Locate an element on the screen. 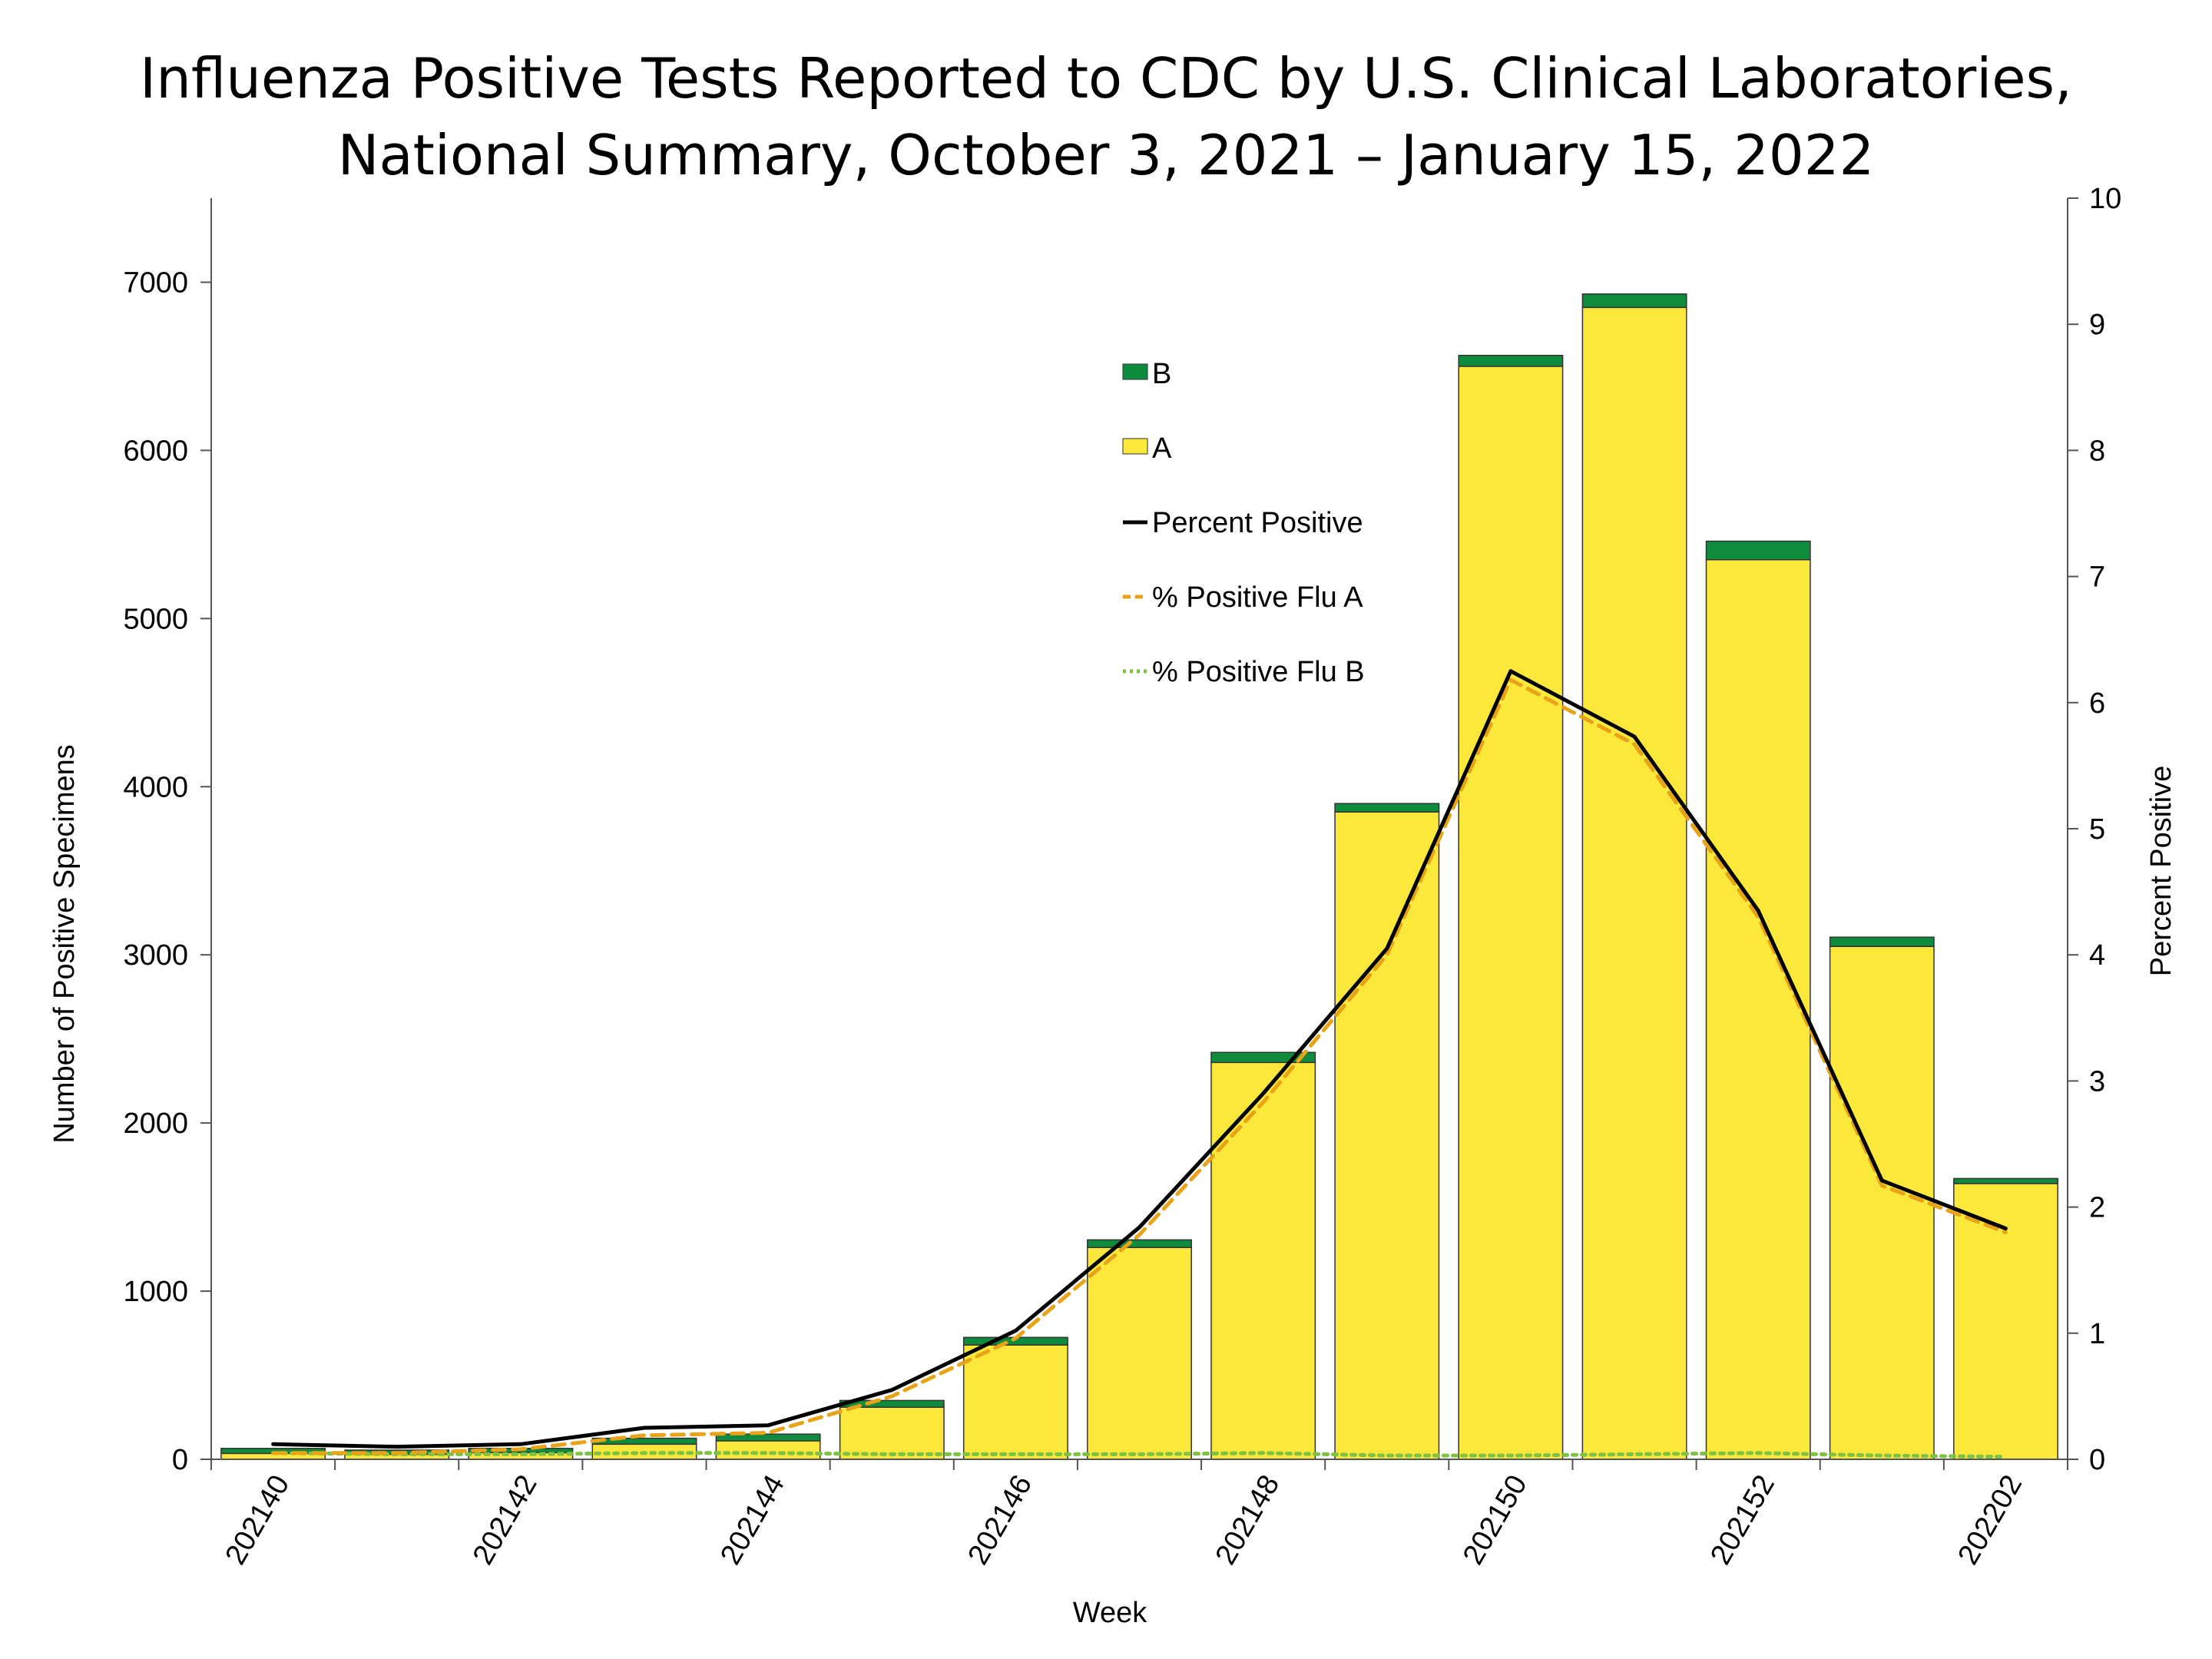 This screenshot has height=1659, width=2212. x-tick-label: 202152 is located at coordinates (1743, 1521).